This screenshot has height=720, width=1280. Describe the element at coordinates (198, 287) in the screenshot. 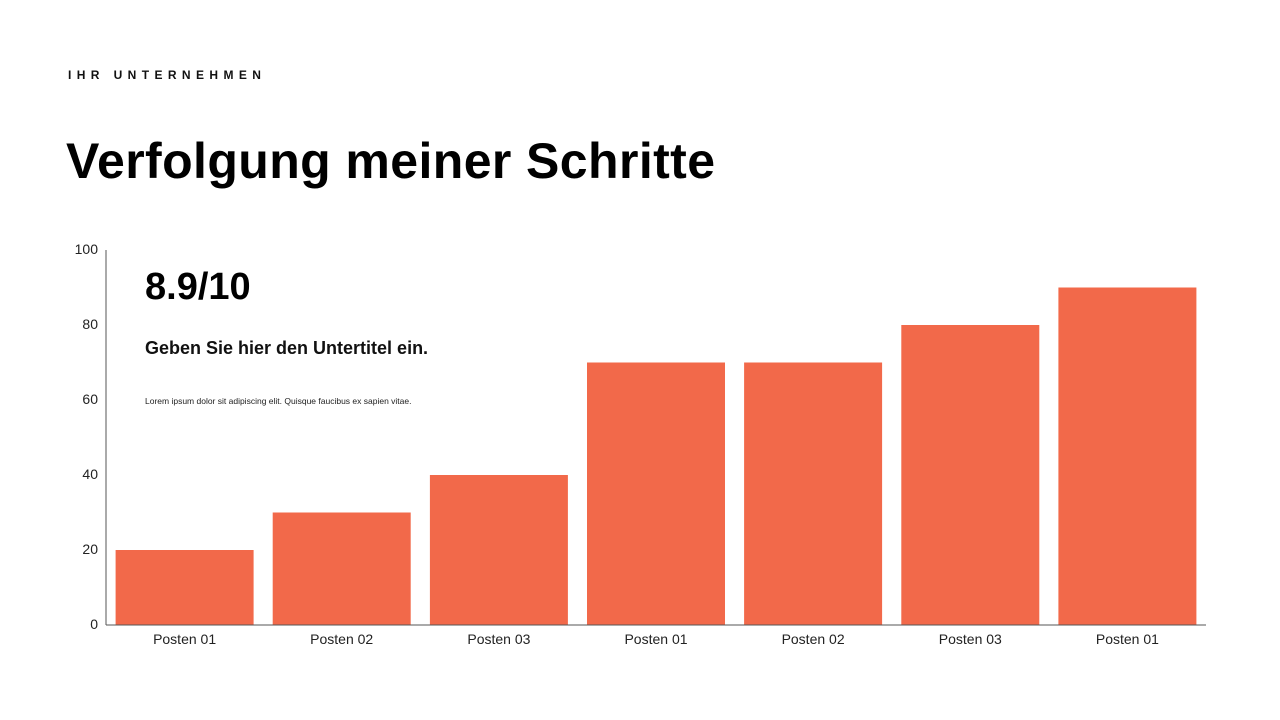

I see `score-value: 8.9/10` at that location.